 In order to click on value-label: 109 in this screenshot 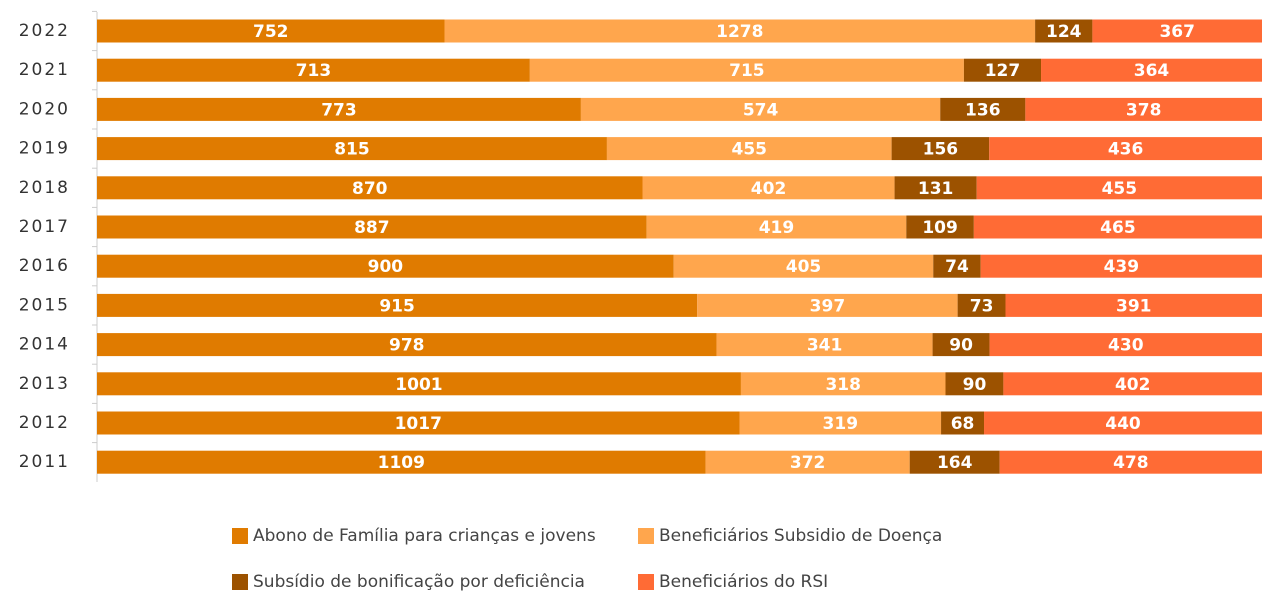, I will do `click(940, 228)`.